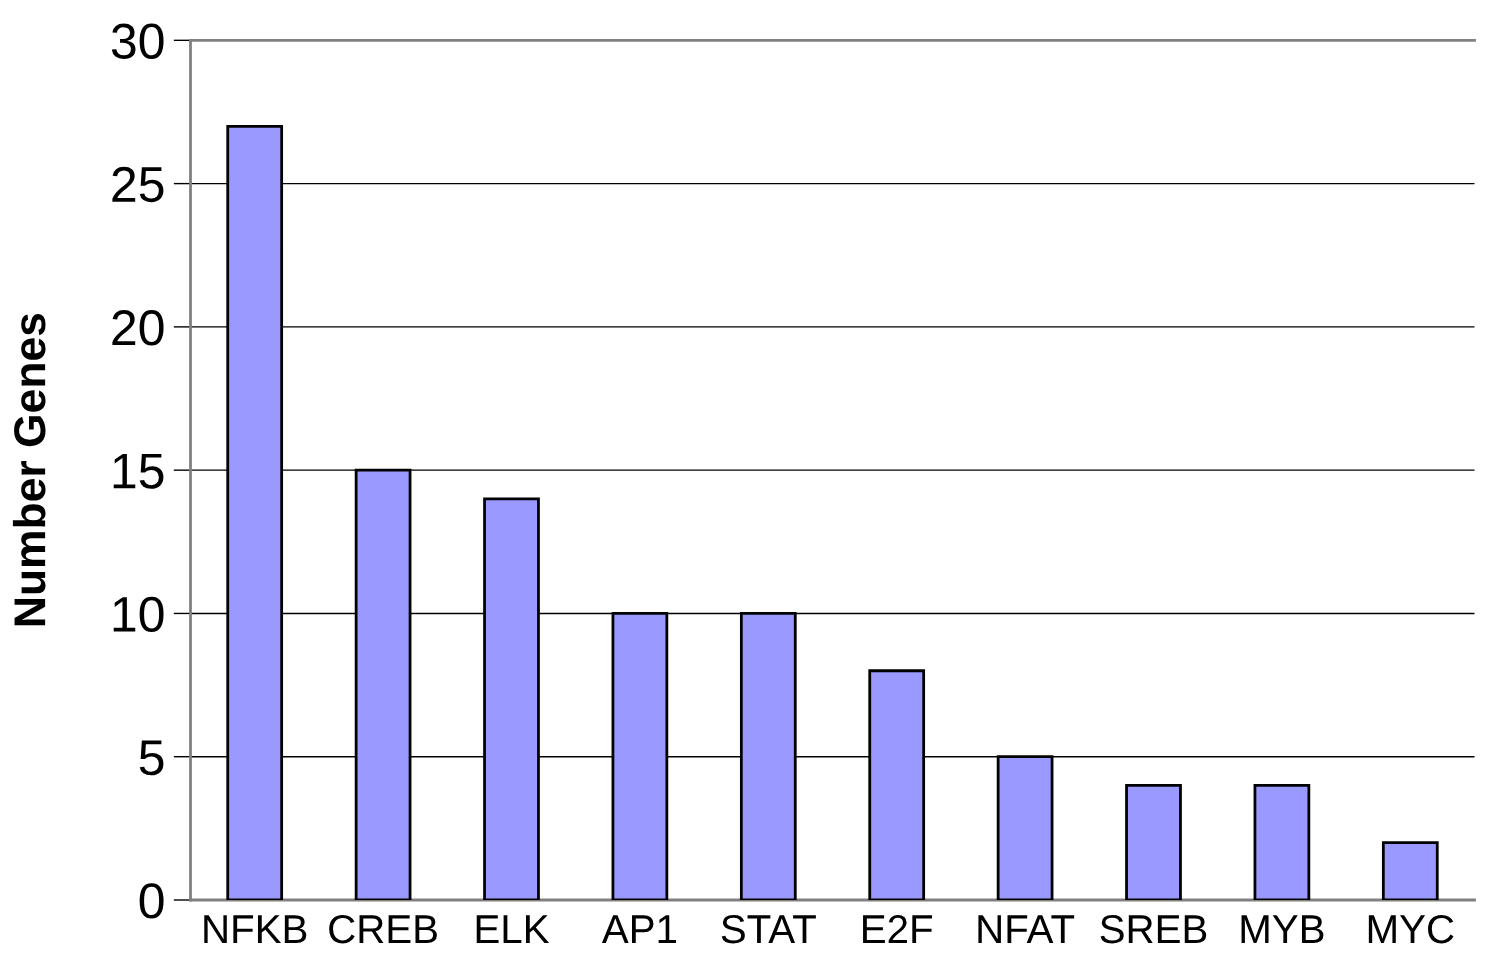 The image size is (1500, 960). Describe the element at coordinates (1153, 929) in the screenshot. I see `x-tick-label: SREB` at that location.